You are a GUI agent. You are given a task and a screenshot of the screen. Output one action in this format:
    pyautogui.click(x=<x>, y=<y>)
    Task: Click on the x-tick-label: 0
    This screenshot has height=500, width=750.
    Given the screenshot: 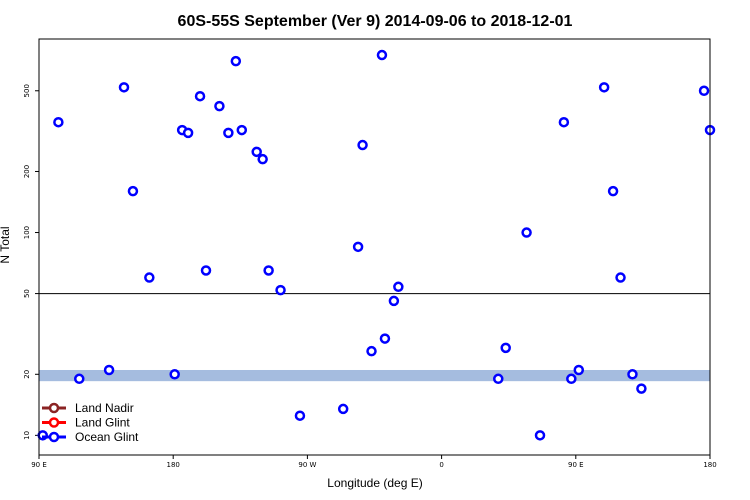 What is the action you would take?
    pyautogui.click(x=441, y=465)
    